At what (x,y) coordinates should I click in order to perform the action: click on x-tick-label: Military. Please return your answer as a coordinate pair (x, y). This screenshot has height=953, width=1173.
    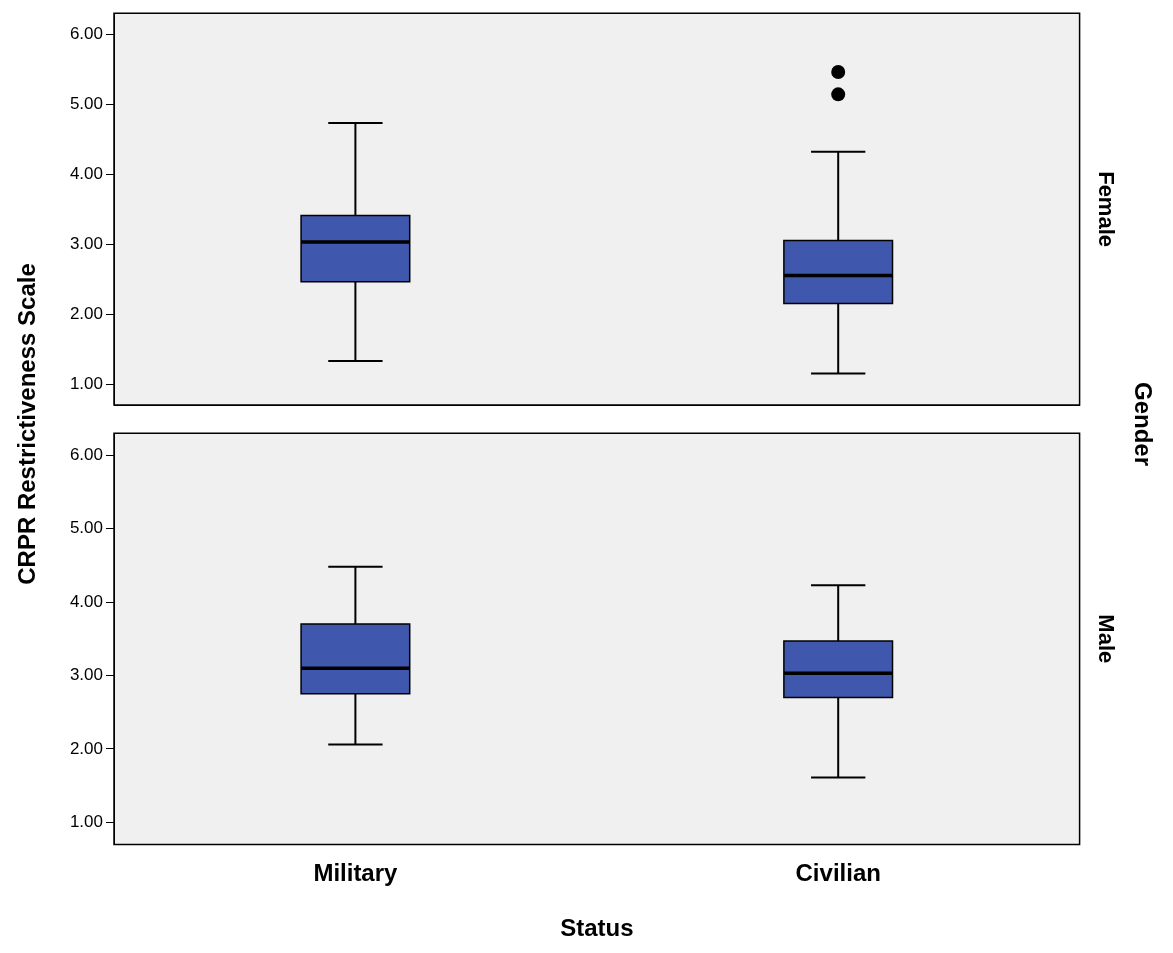
    Looking at the image, I should click on (356, 873).